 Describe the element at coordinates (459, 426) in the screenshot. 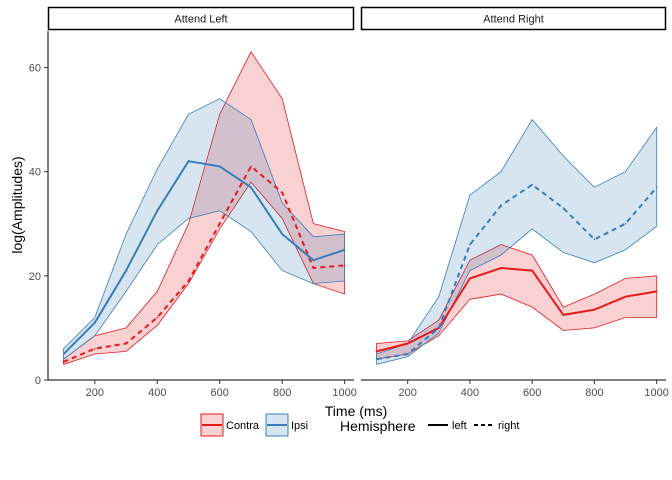

I see `legend-label-left: left` at that location.